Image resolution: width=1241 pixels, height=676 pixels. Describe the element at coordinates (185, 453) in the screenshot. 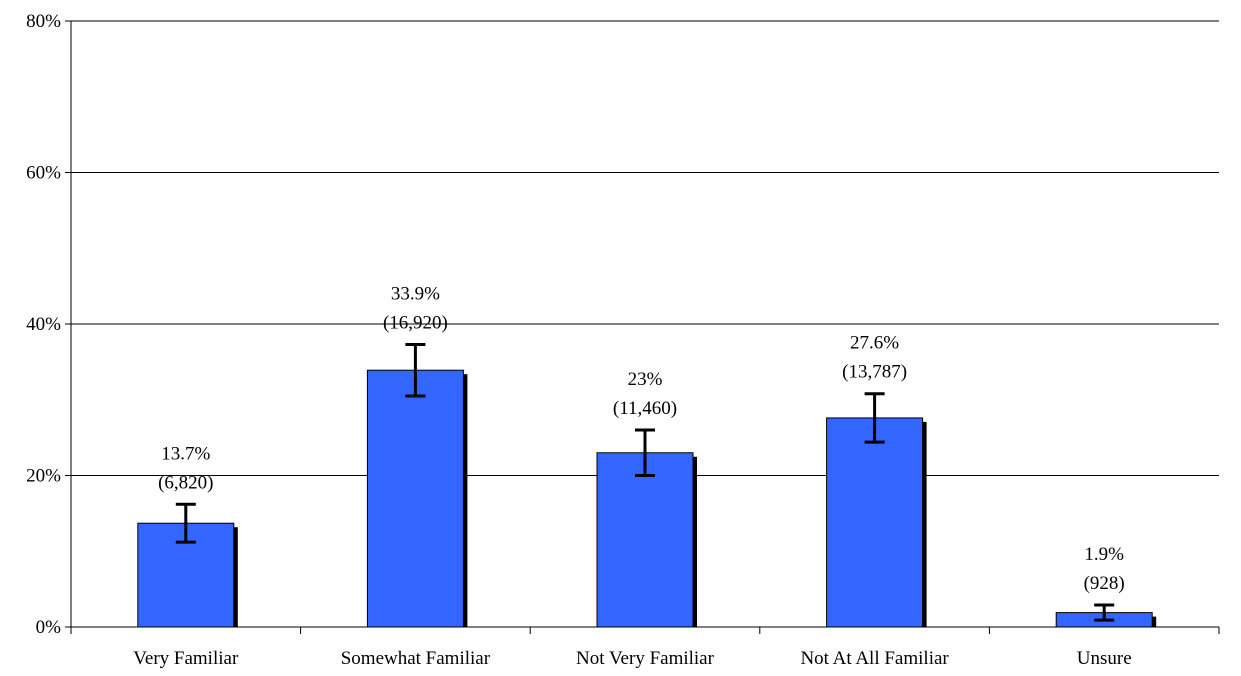

I see `data-label-percent: 13.7%` at that location.